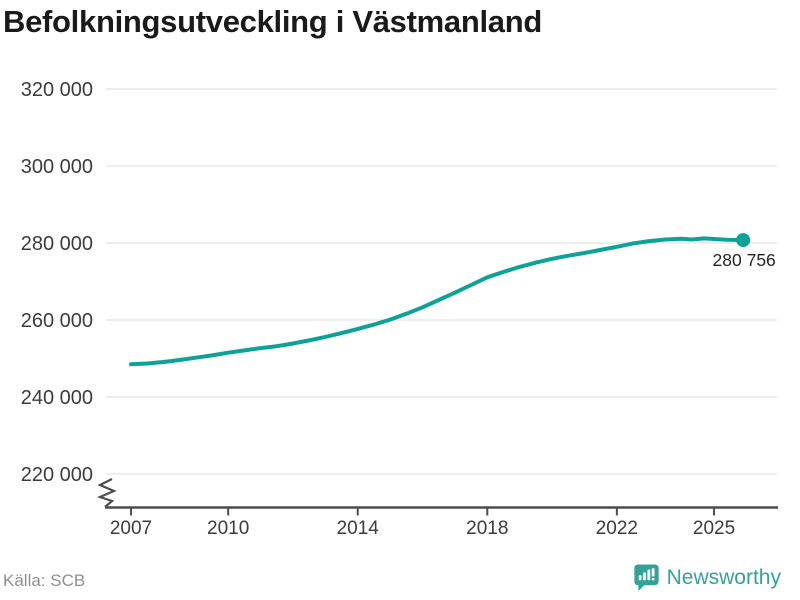 The image size is (800, 600). Describe the element at coordinates (57, 90) in the screenshot. I see `y-tick-label: 320 000` at that location.